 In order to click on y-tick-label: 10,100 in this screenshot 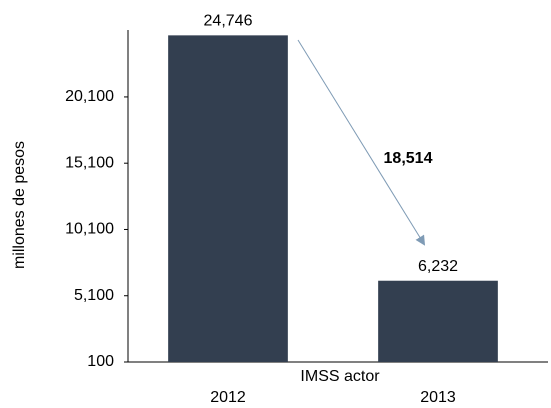, I will do `click(89, 229)`.